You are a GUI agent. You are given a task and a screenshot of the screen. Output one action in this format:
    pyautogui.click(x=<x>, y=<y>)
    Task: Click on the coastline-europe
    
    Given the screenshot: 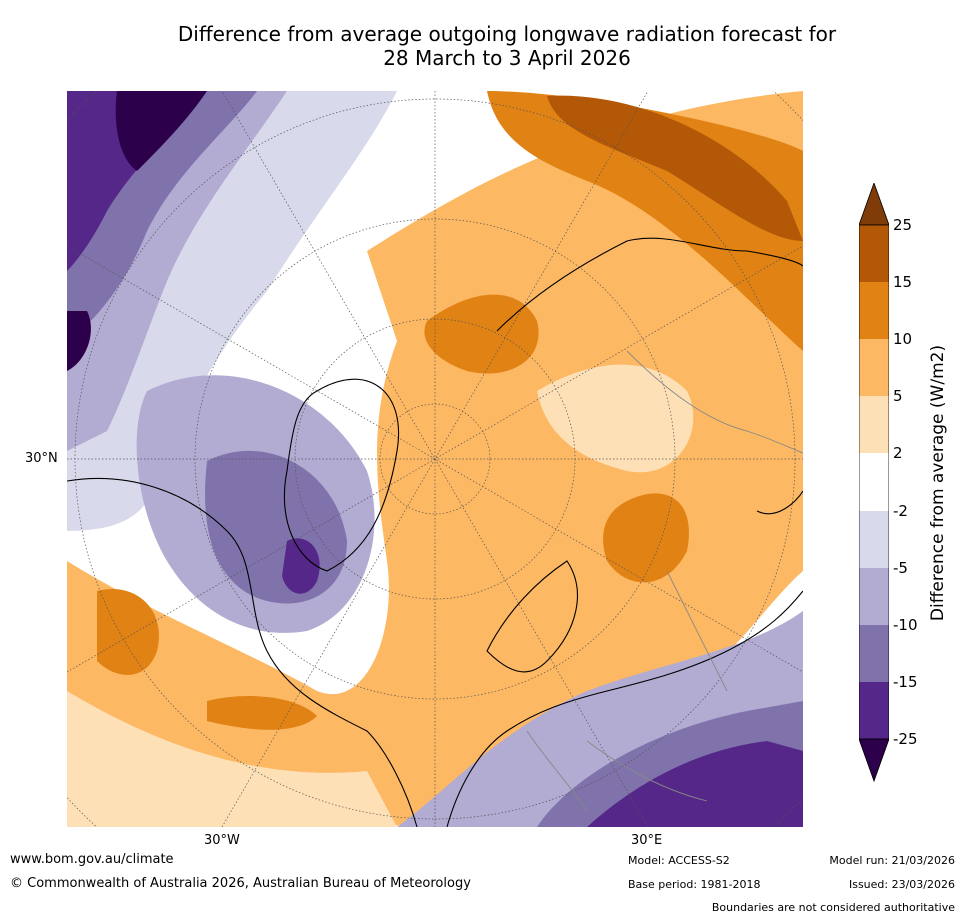 What is the action you would take?
    pyautogui.click(x=624, y=708)
    